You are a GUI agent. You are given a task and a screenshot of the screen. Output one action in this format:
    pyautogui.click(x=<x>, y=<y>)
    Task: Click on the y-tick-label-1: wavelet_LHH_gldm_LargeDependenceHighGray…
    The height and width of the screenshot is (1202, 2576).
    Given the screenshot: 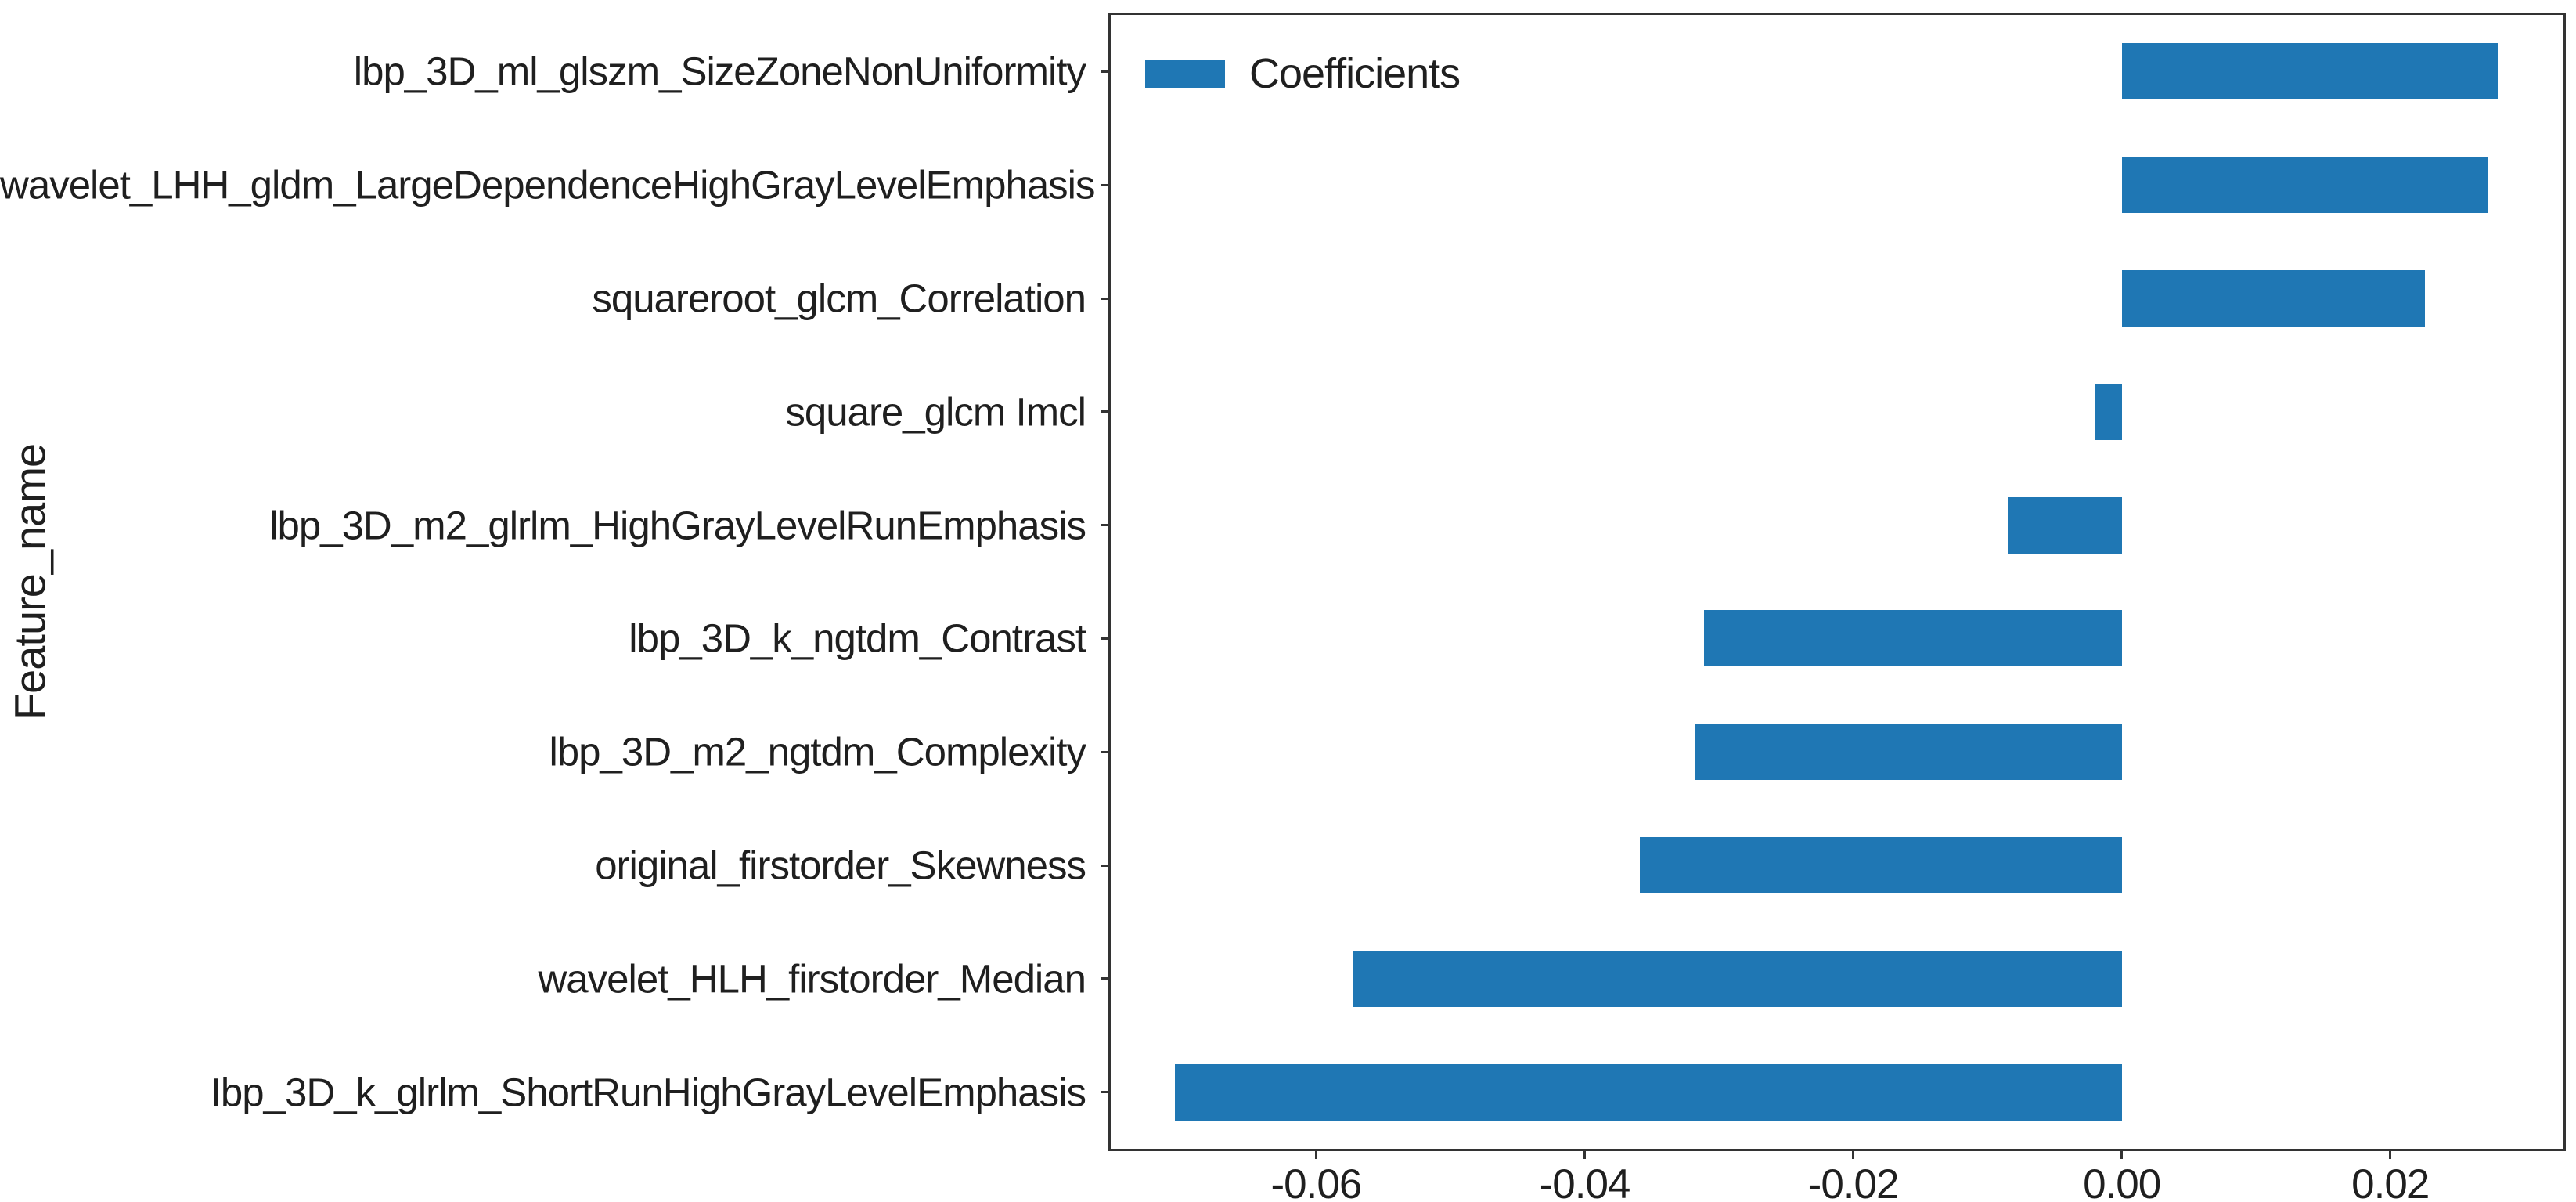 What is the action you would take?
    pyautogui.click(x=548, y=185)
    